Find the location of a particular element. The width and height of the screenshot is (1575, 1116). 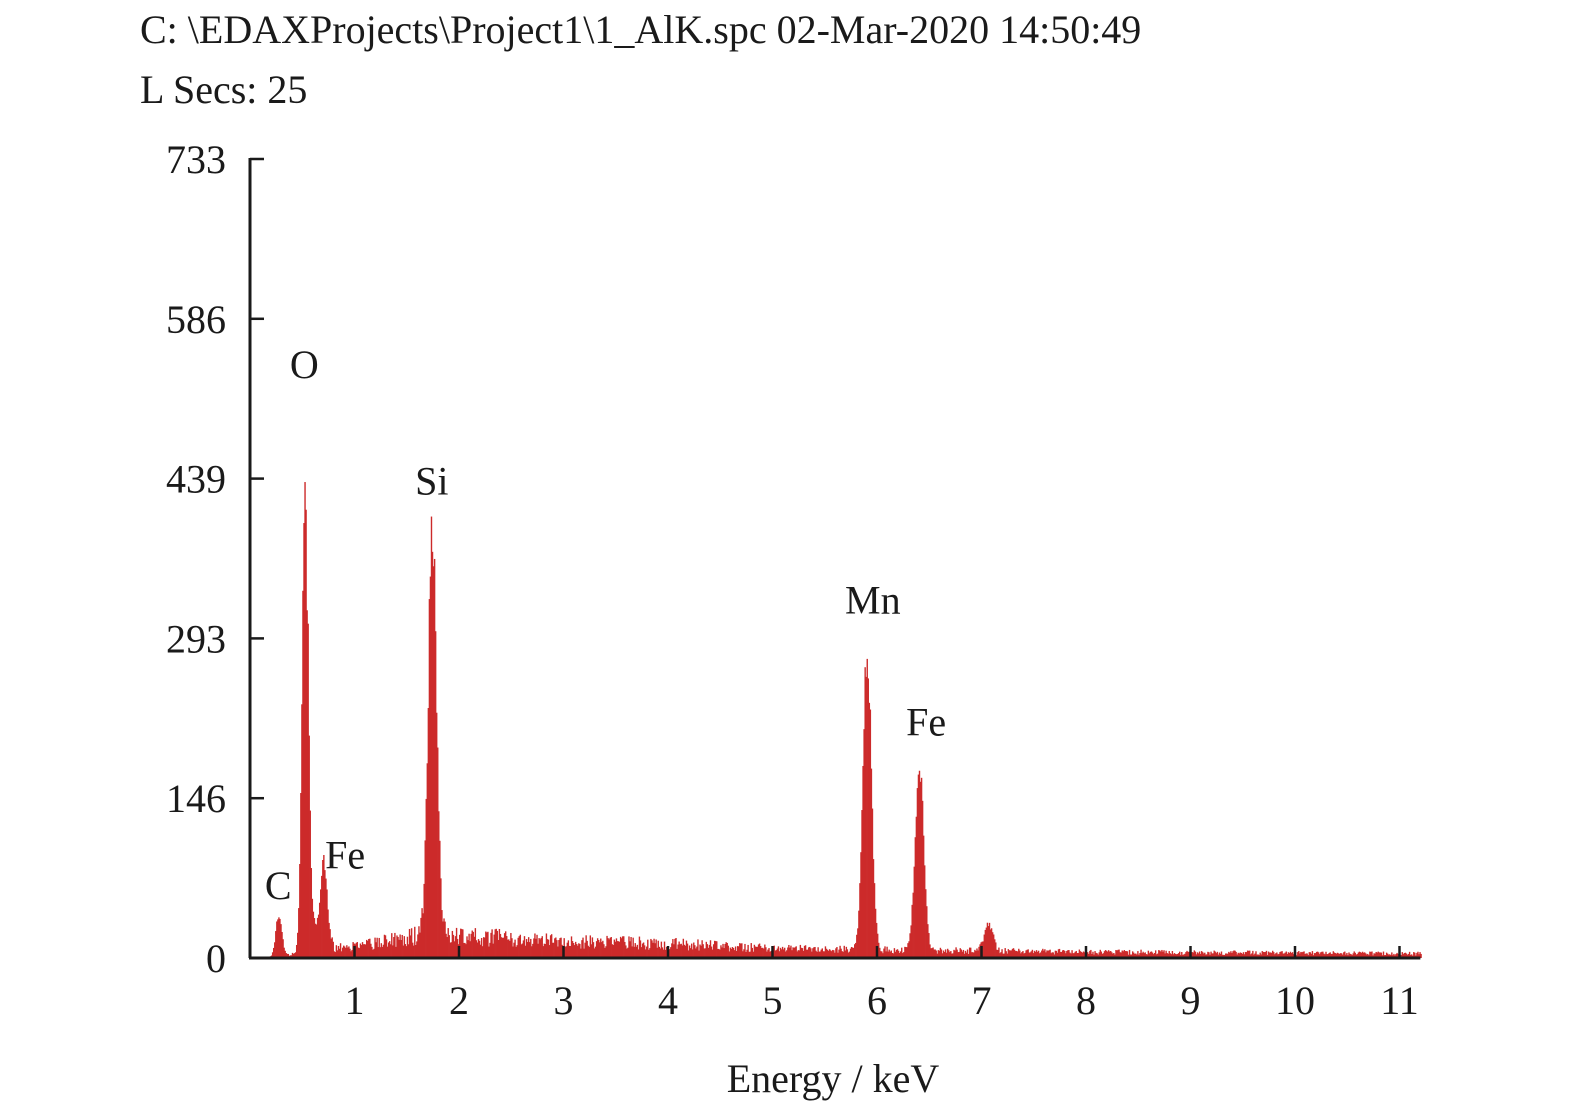

x-axis-label: Energy / keV is located at coordinates (833, 1078).